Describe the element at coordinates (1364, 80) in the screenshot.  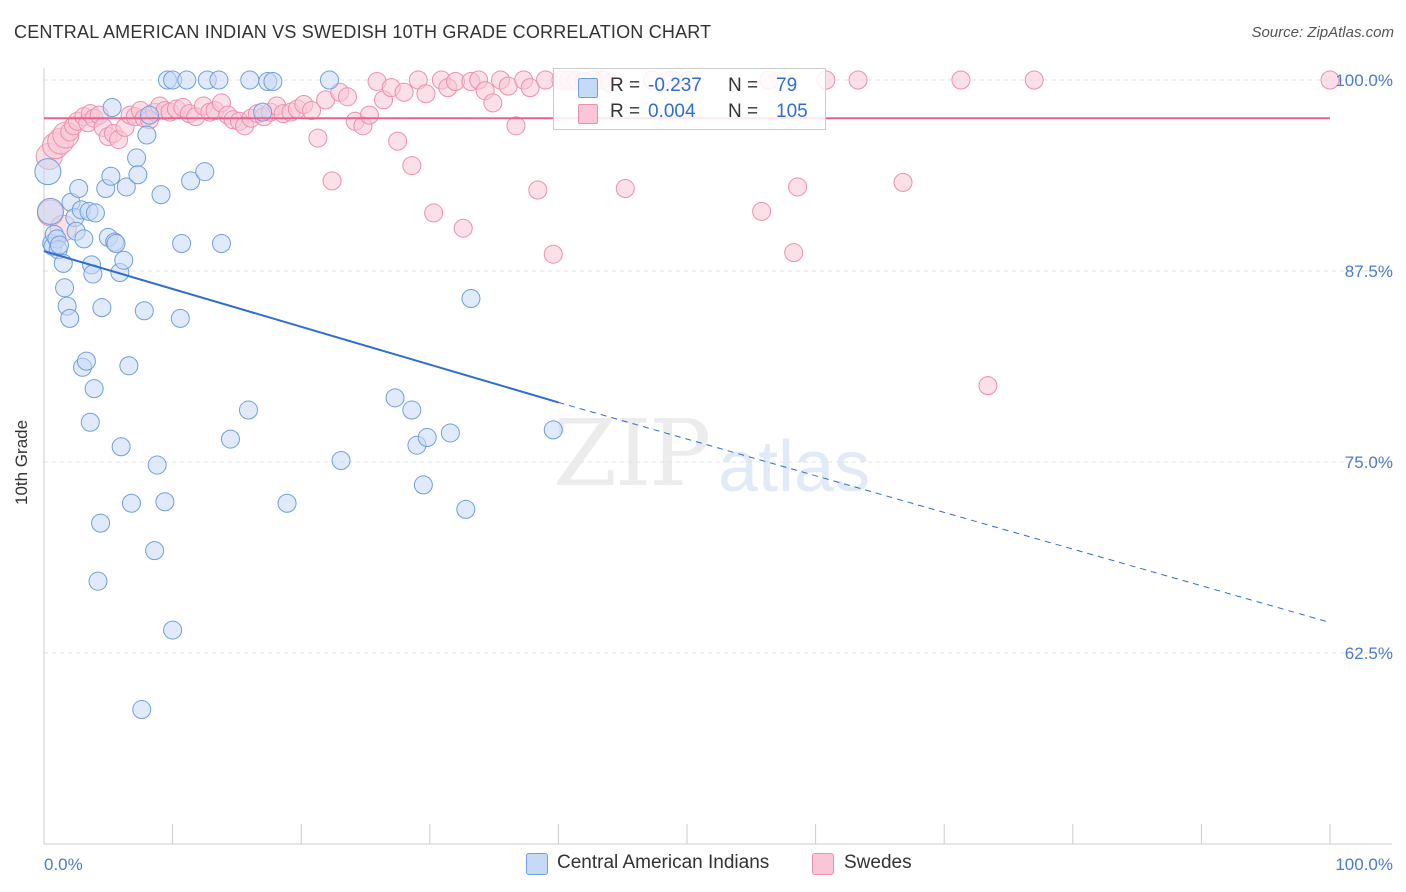
I see `y-tick-label: 100.0%` at that location.